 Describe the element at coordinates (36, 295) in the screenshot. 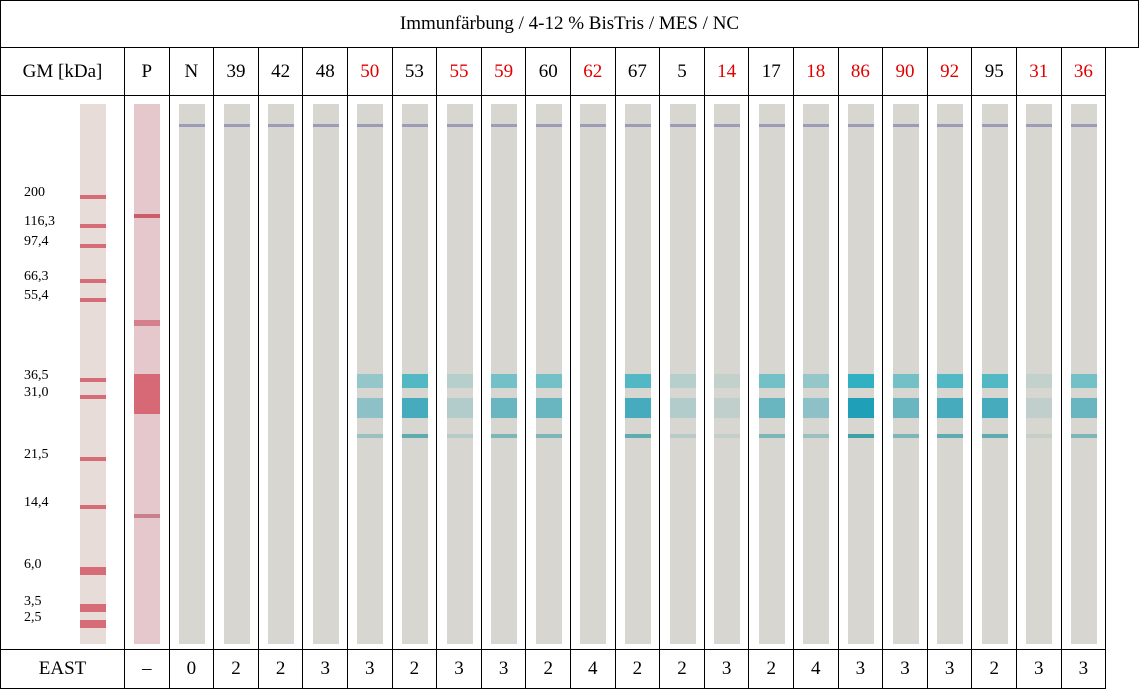

I see `marker-label: 55,4` at that location.